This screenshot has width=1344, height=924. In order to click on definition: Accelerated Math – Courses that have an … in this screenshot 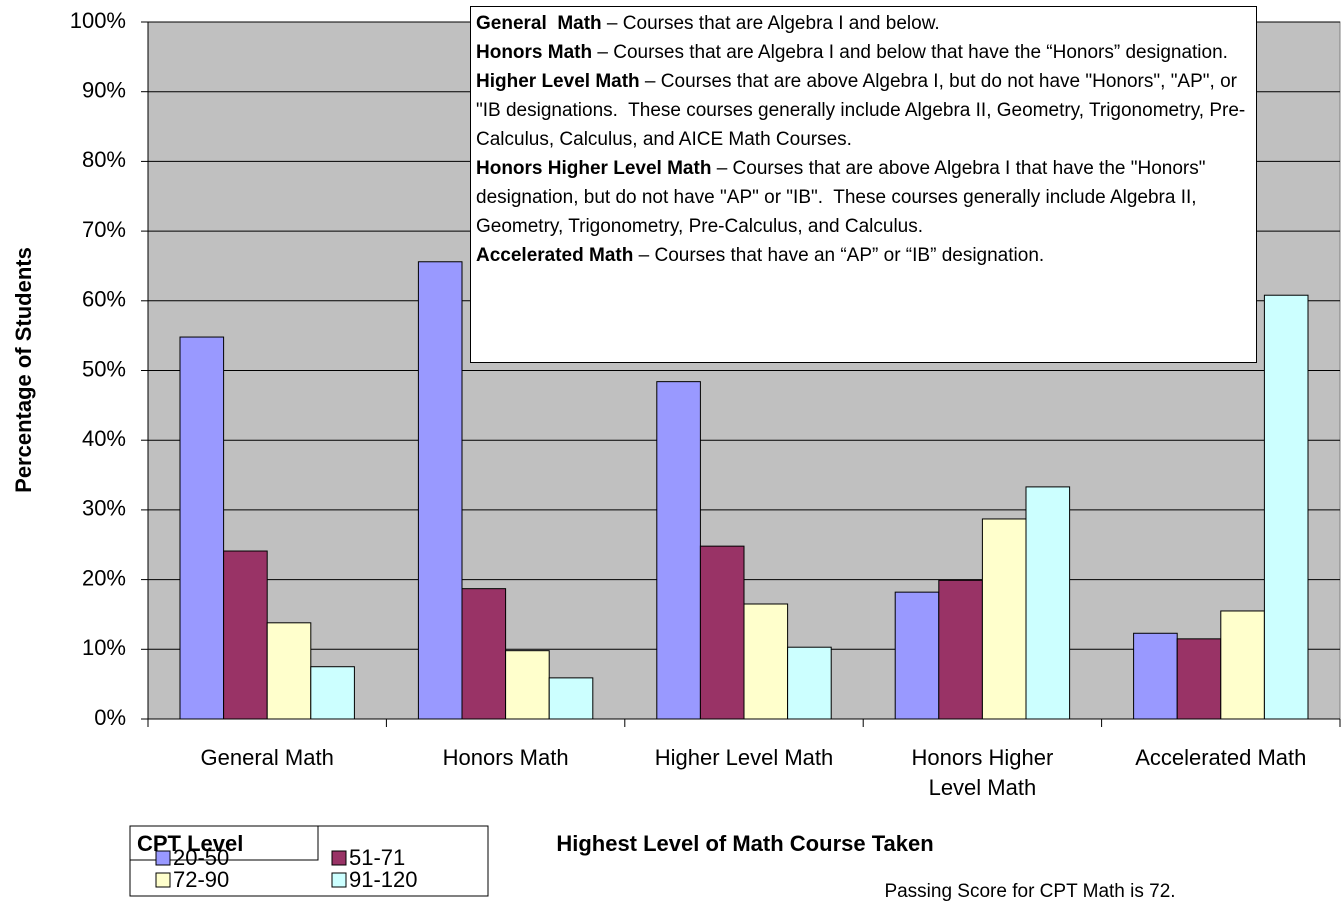, I will do `click(863, 255)`.